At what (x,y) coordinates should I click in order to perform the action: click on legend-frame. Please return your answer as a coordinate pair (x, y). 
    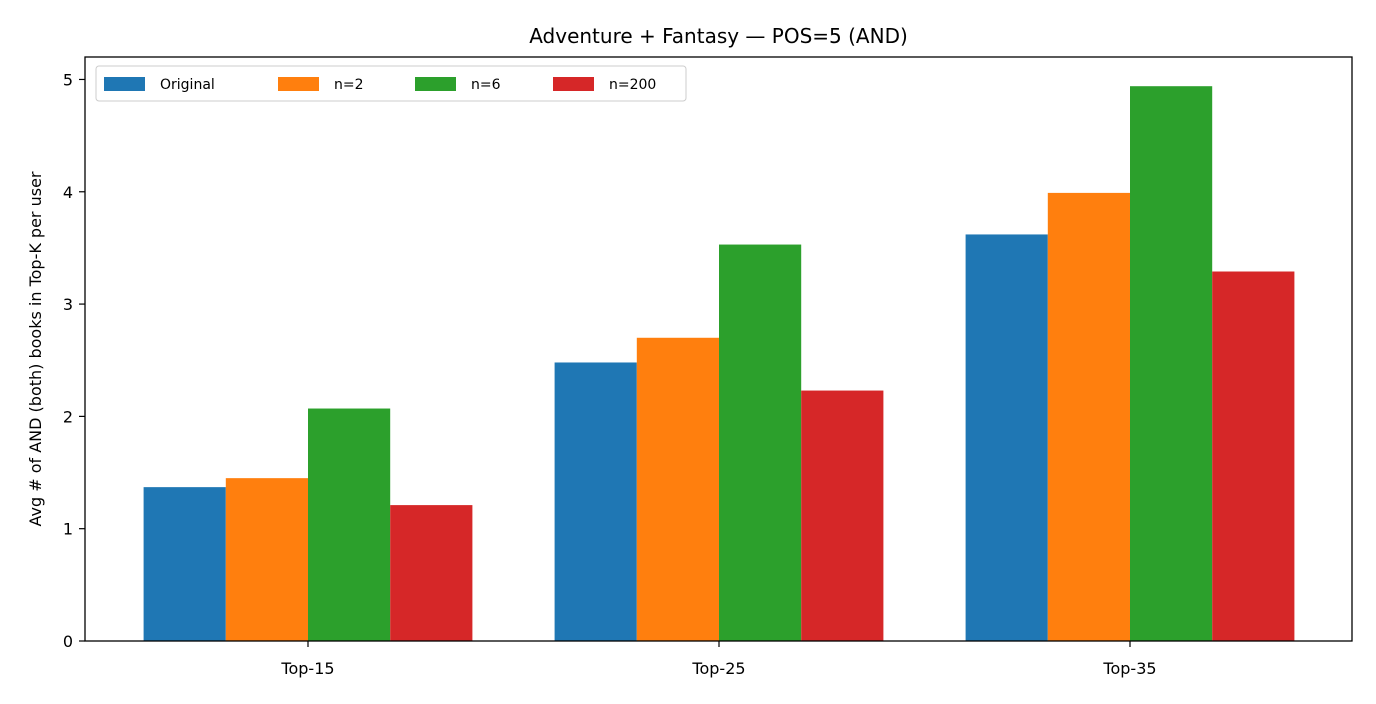
    Looking at the image, I should click on (391, 83).